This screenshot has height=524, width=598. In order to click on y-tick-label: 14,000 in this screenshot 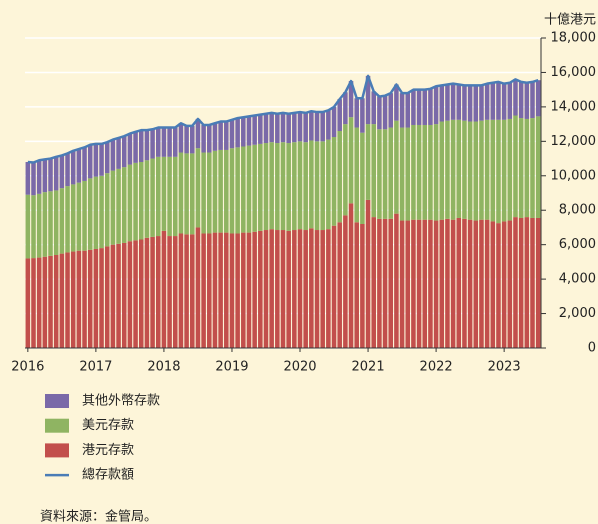, I will do `click(574, 106)`.